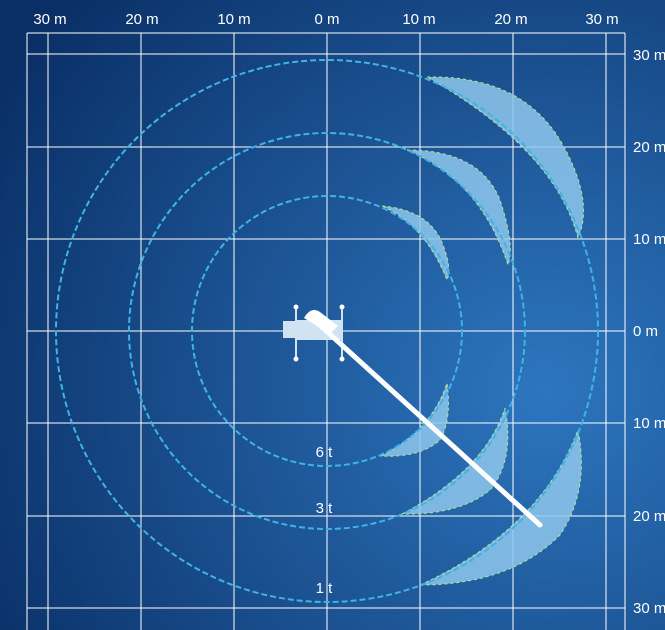  What do you see at coordinates (290, 329) in the screenshot?
I see `crane-cab` at bounding box center [290, 329].